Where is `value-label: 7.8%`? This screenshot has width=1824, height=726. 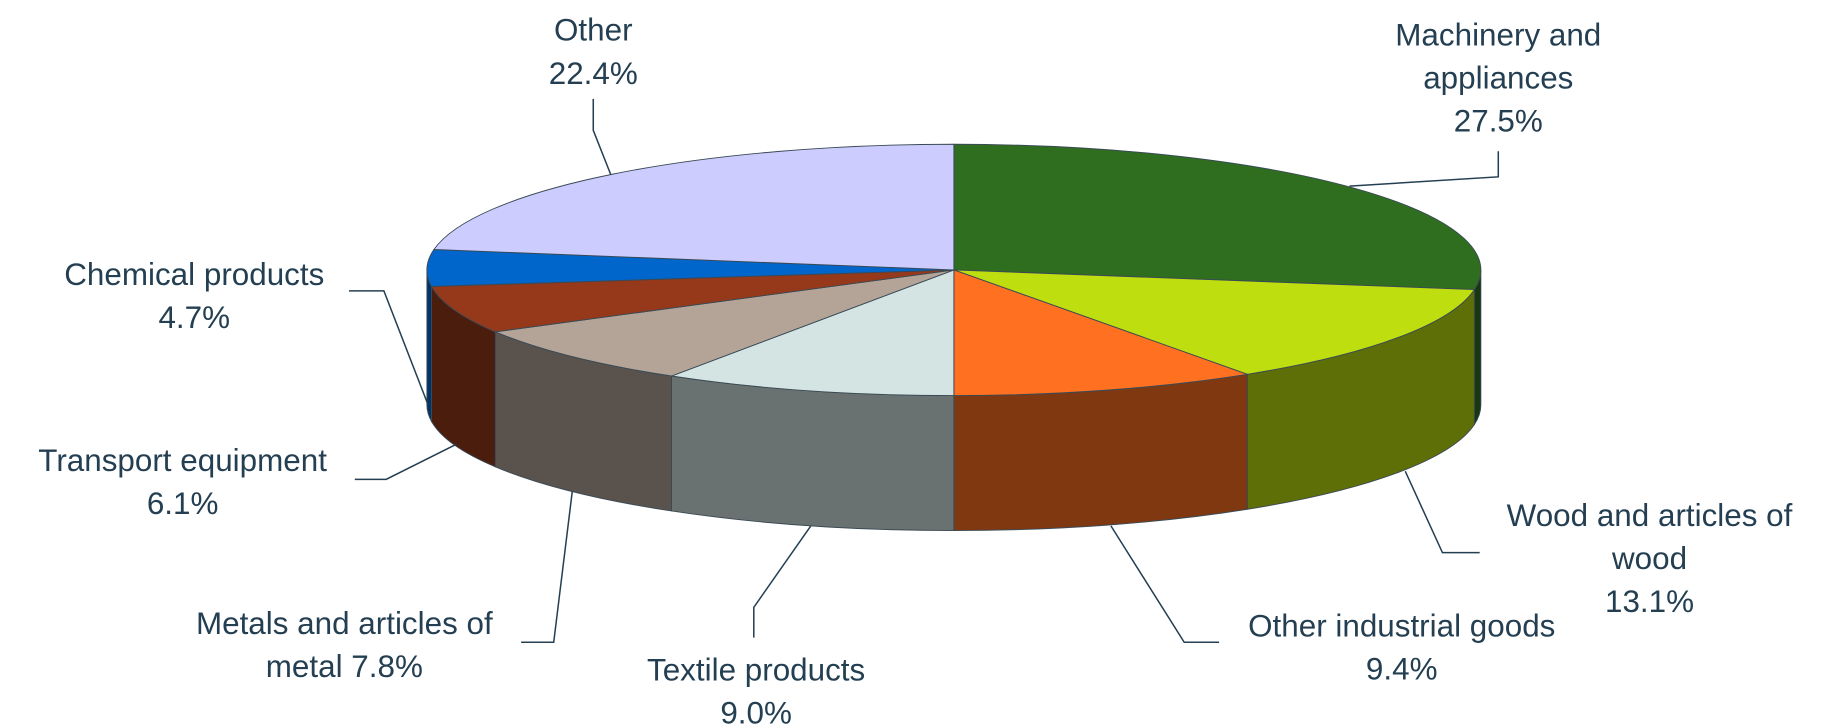 value-label: 7.8% is located at coordinates (387, 667).